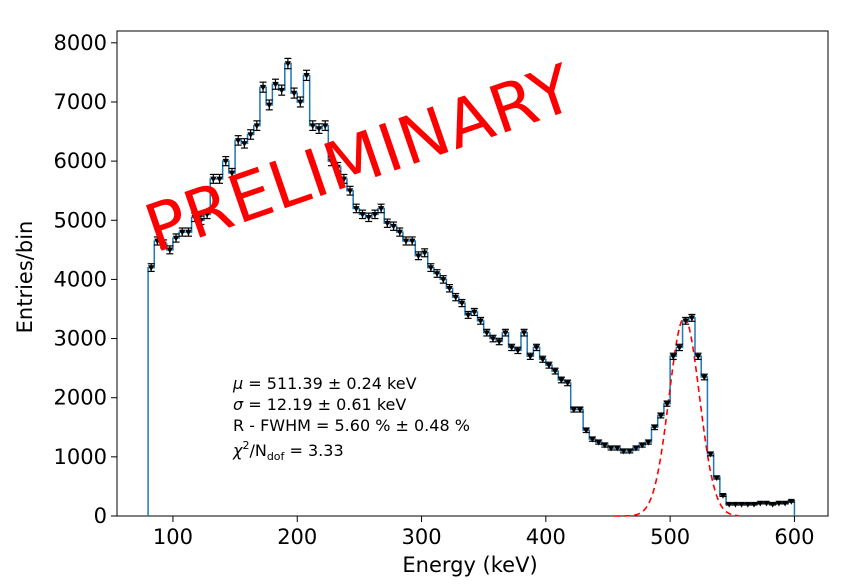 Image resolution: width=862 pixels, height=588 pixels. What do you see at coordinates (80, 43) in the screenshot?
I see `y-tick-label: 8000` at bounding box center [80, 43].